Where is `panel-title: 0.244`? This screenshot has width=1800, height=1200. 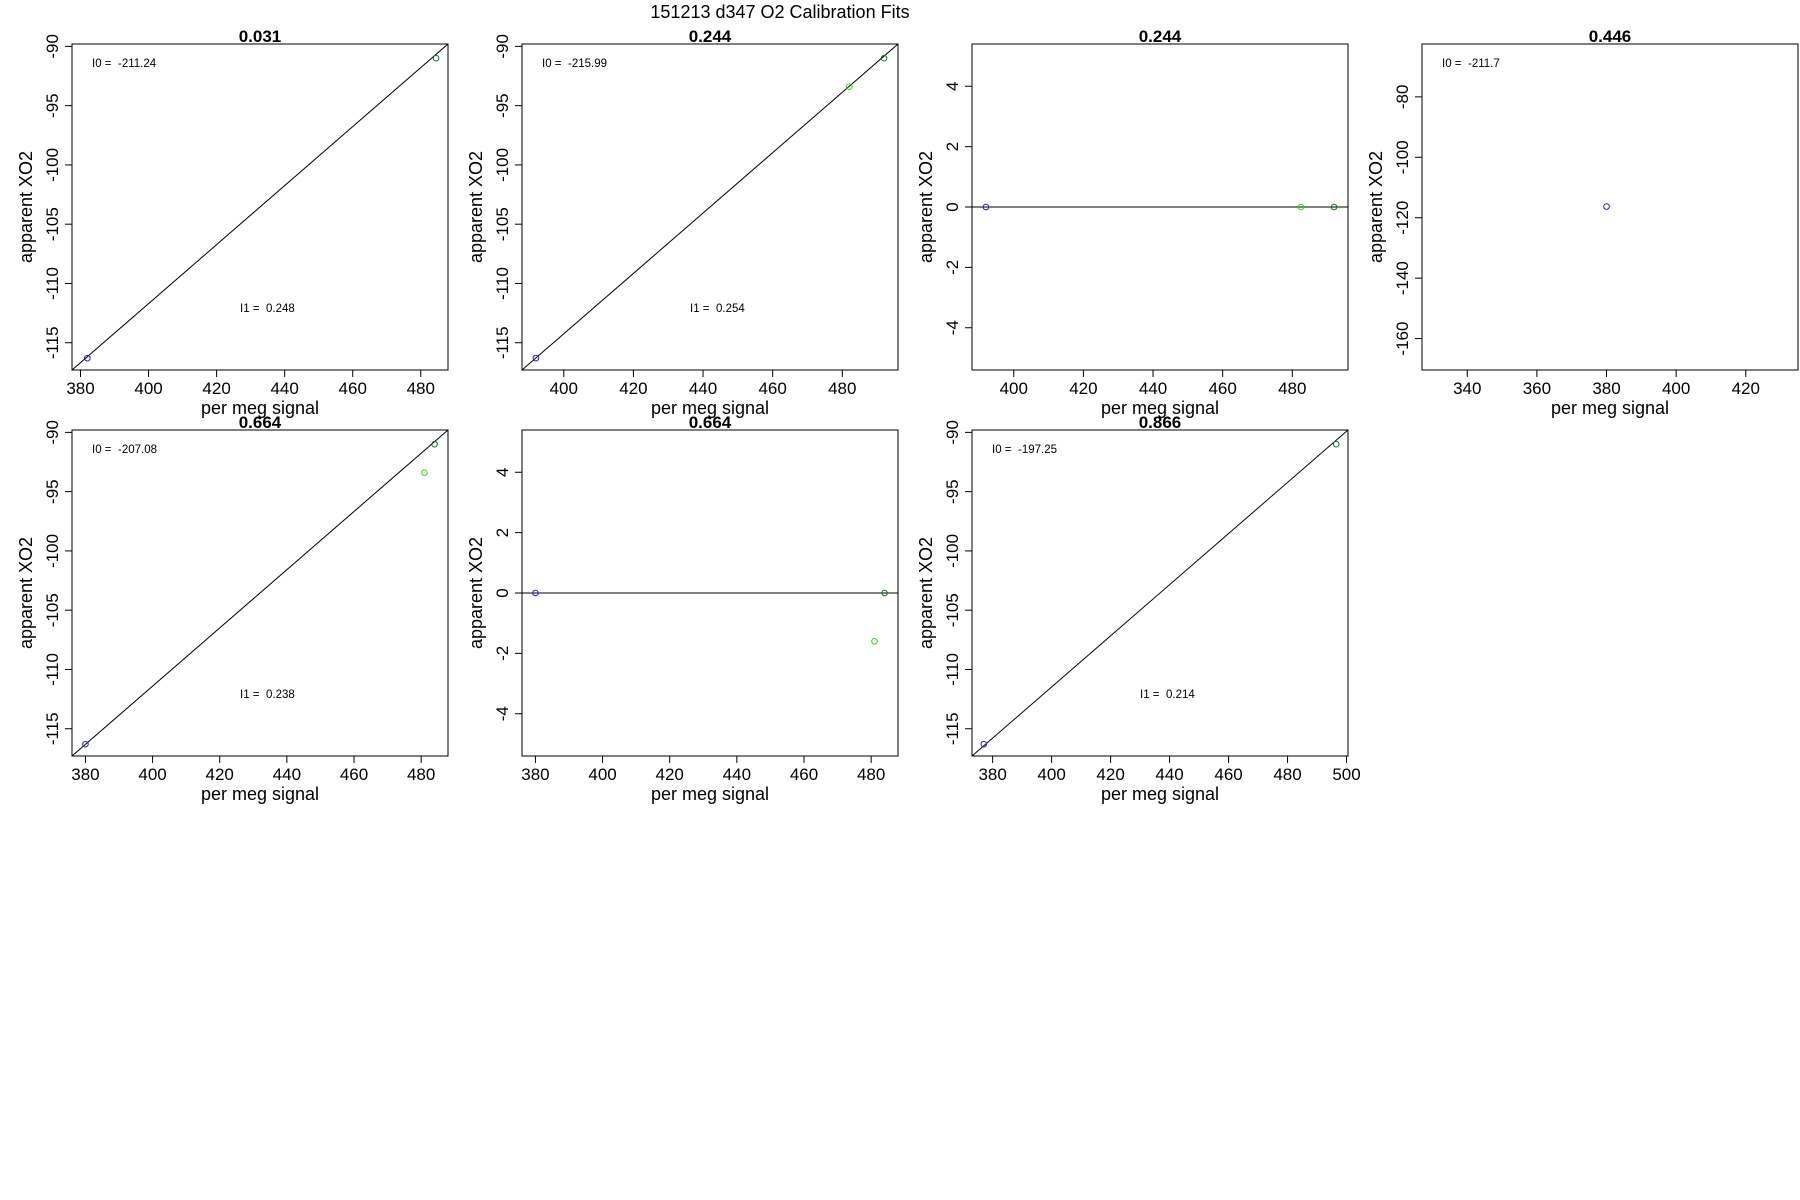
panel-title: 0.244 is located at coordinates (710, 36).